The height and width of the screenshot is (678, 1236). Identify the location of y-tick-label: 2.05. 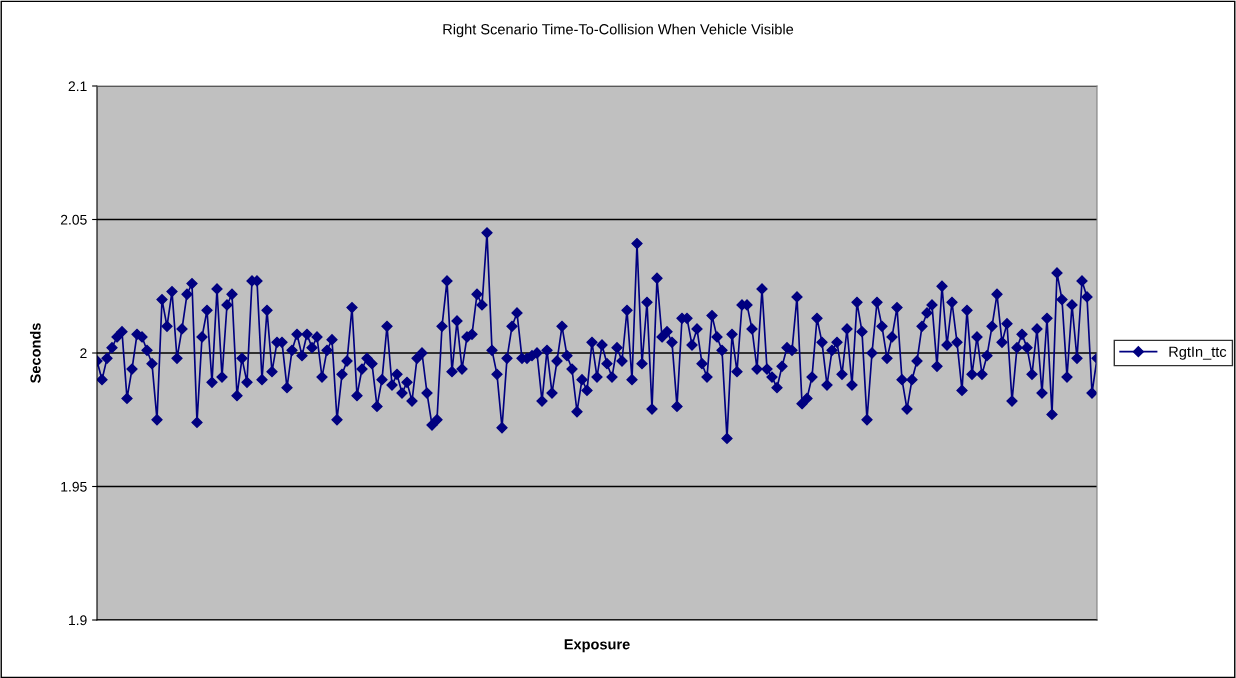
(73, 219).